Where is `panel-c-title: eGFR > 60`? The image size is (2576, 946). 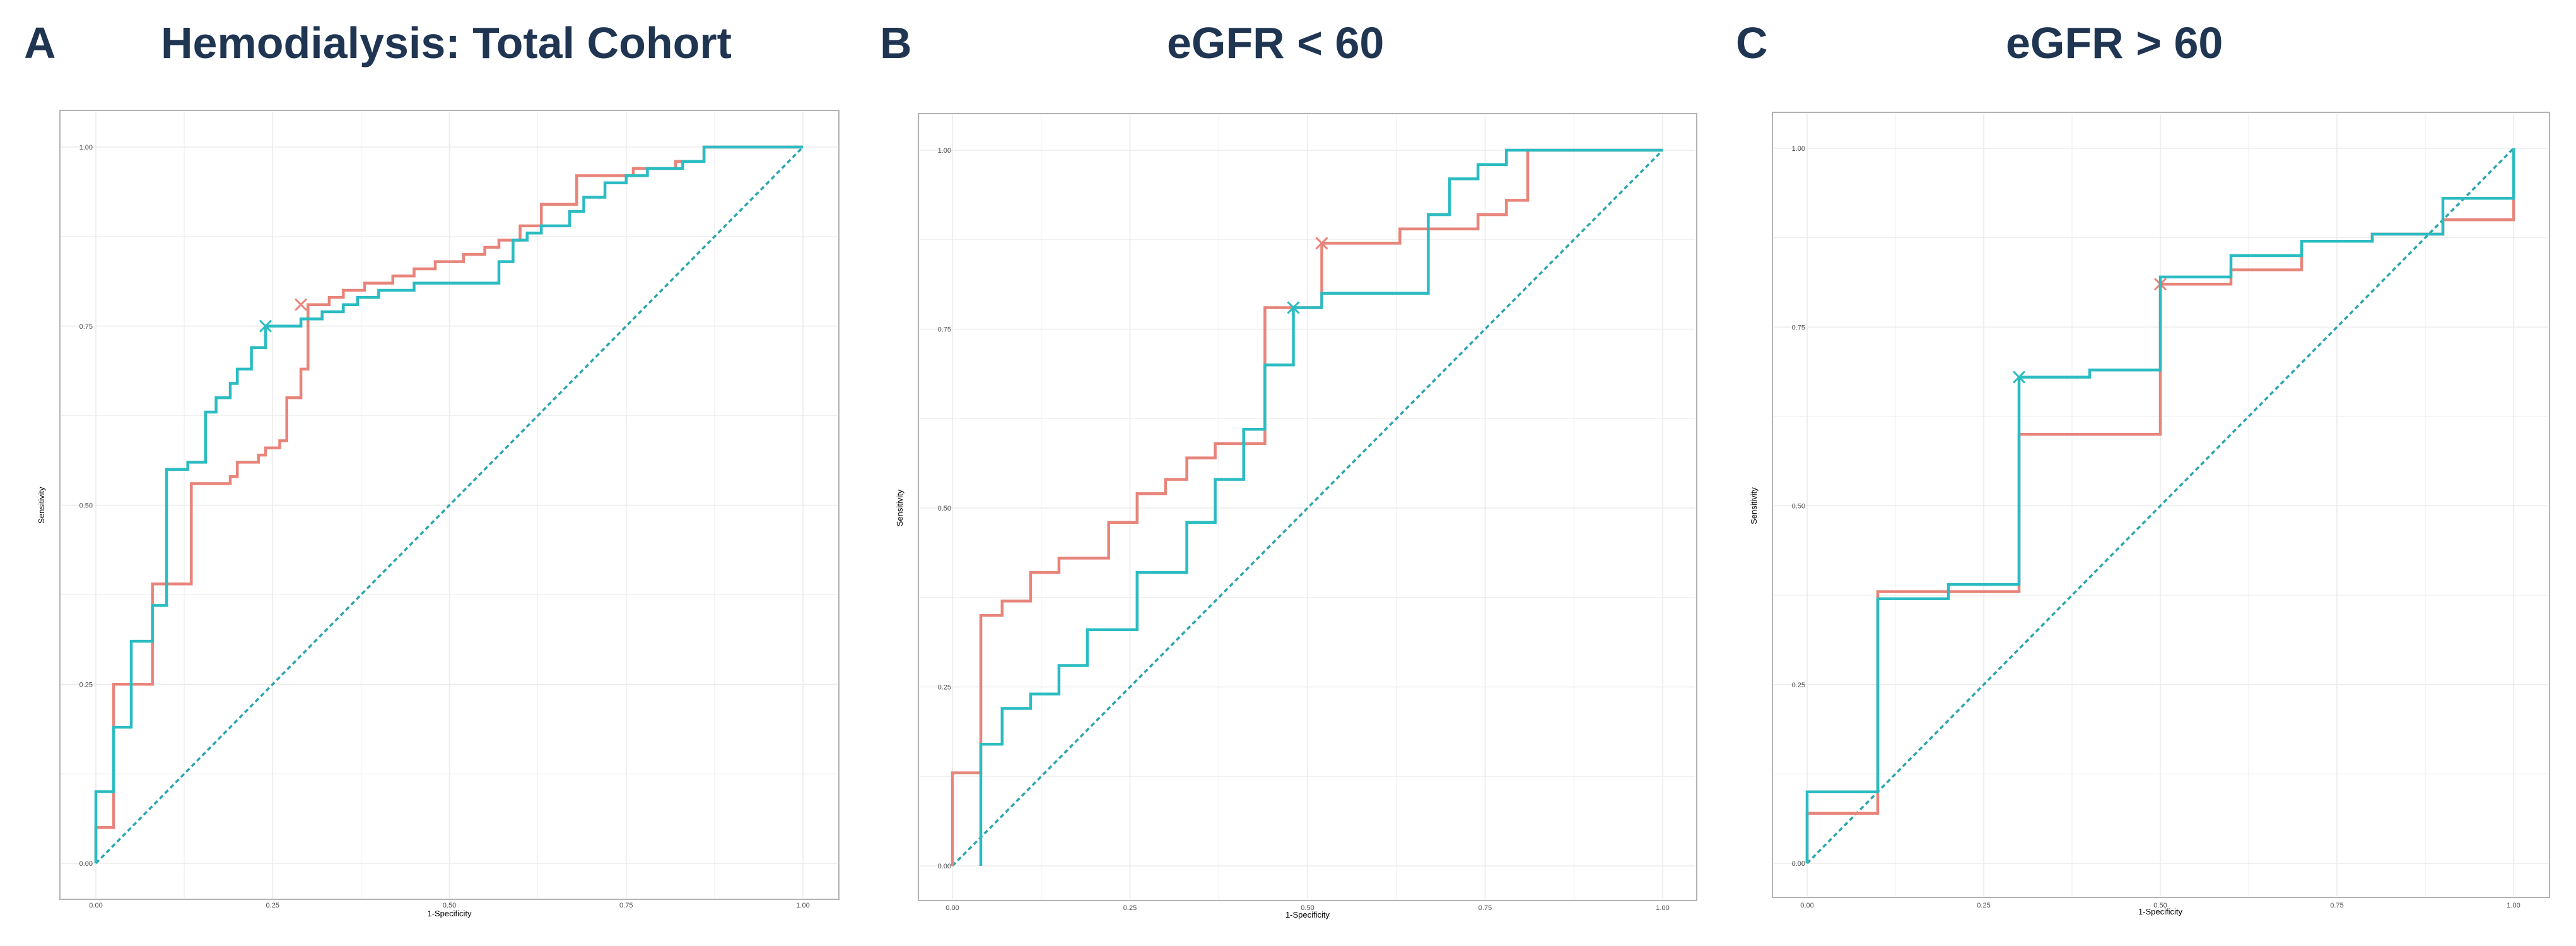 panel-c-title: eGFR > 60 is located at coordinates (2114, 43).